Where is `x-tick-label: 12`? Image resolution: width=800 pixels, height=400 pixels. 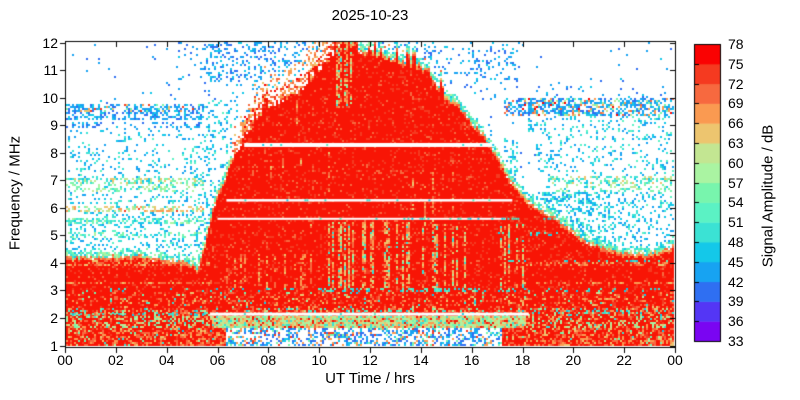 x-tick-label: 12 is located at coordinates (370, 360).